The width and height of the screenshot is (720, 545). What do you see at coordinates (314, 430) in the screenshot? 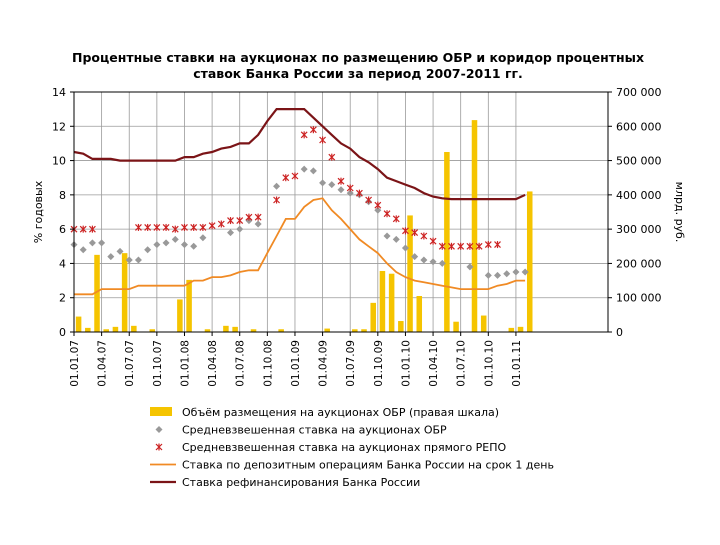
I see `legend-label: Средневзвешенная ставка на аукционах ОБР` at bounding box center [314, 430].